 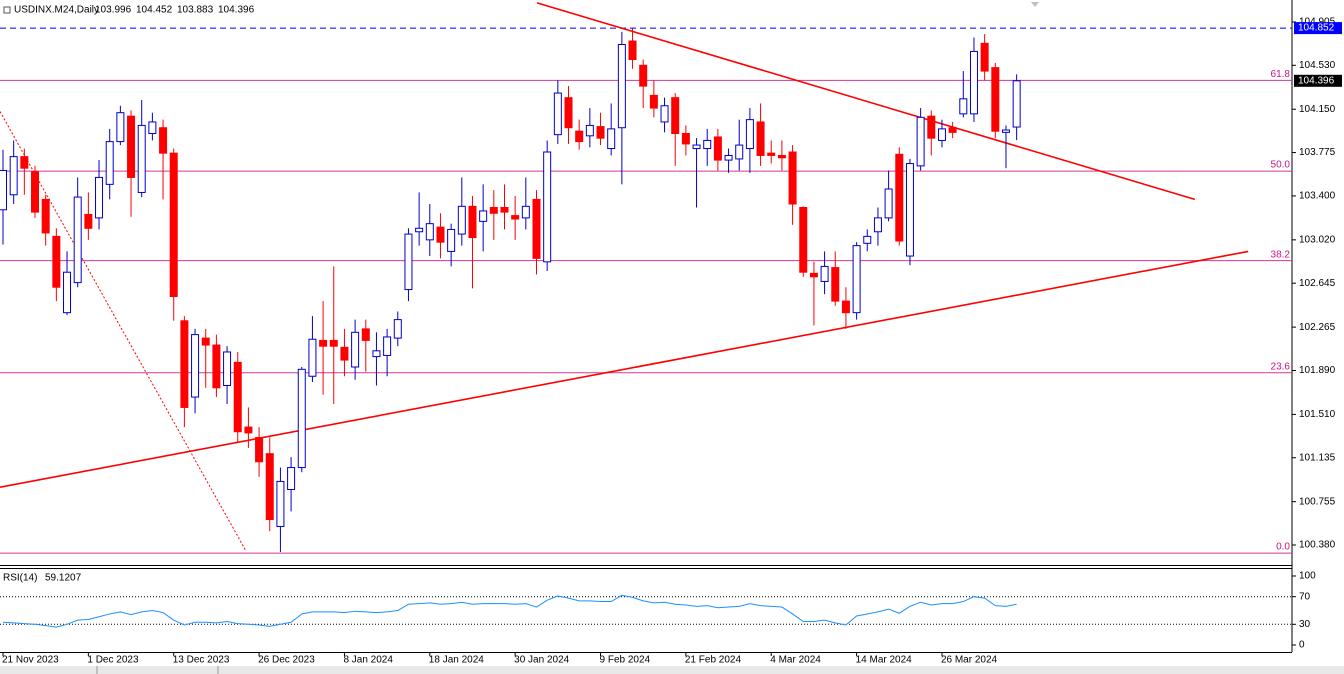 What do you see at coordinates (1281, 165) in the screenshot?
I see `fib-label: 50.0` at bounding box center [1281, 165].